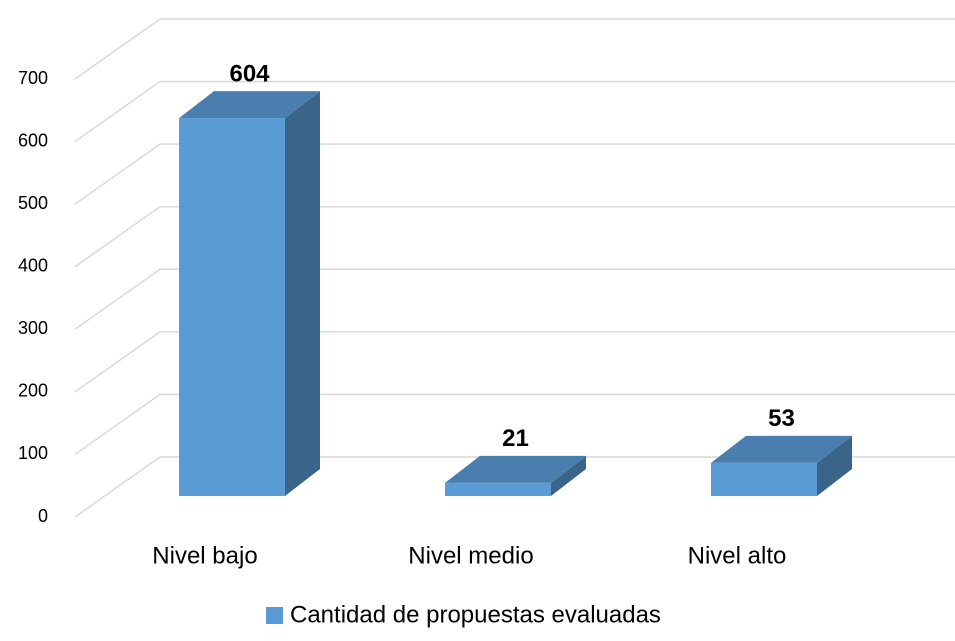  I want to click on y-tick-label: 0, so click(43, 516).